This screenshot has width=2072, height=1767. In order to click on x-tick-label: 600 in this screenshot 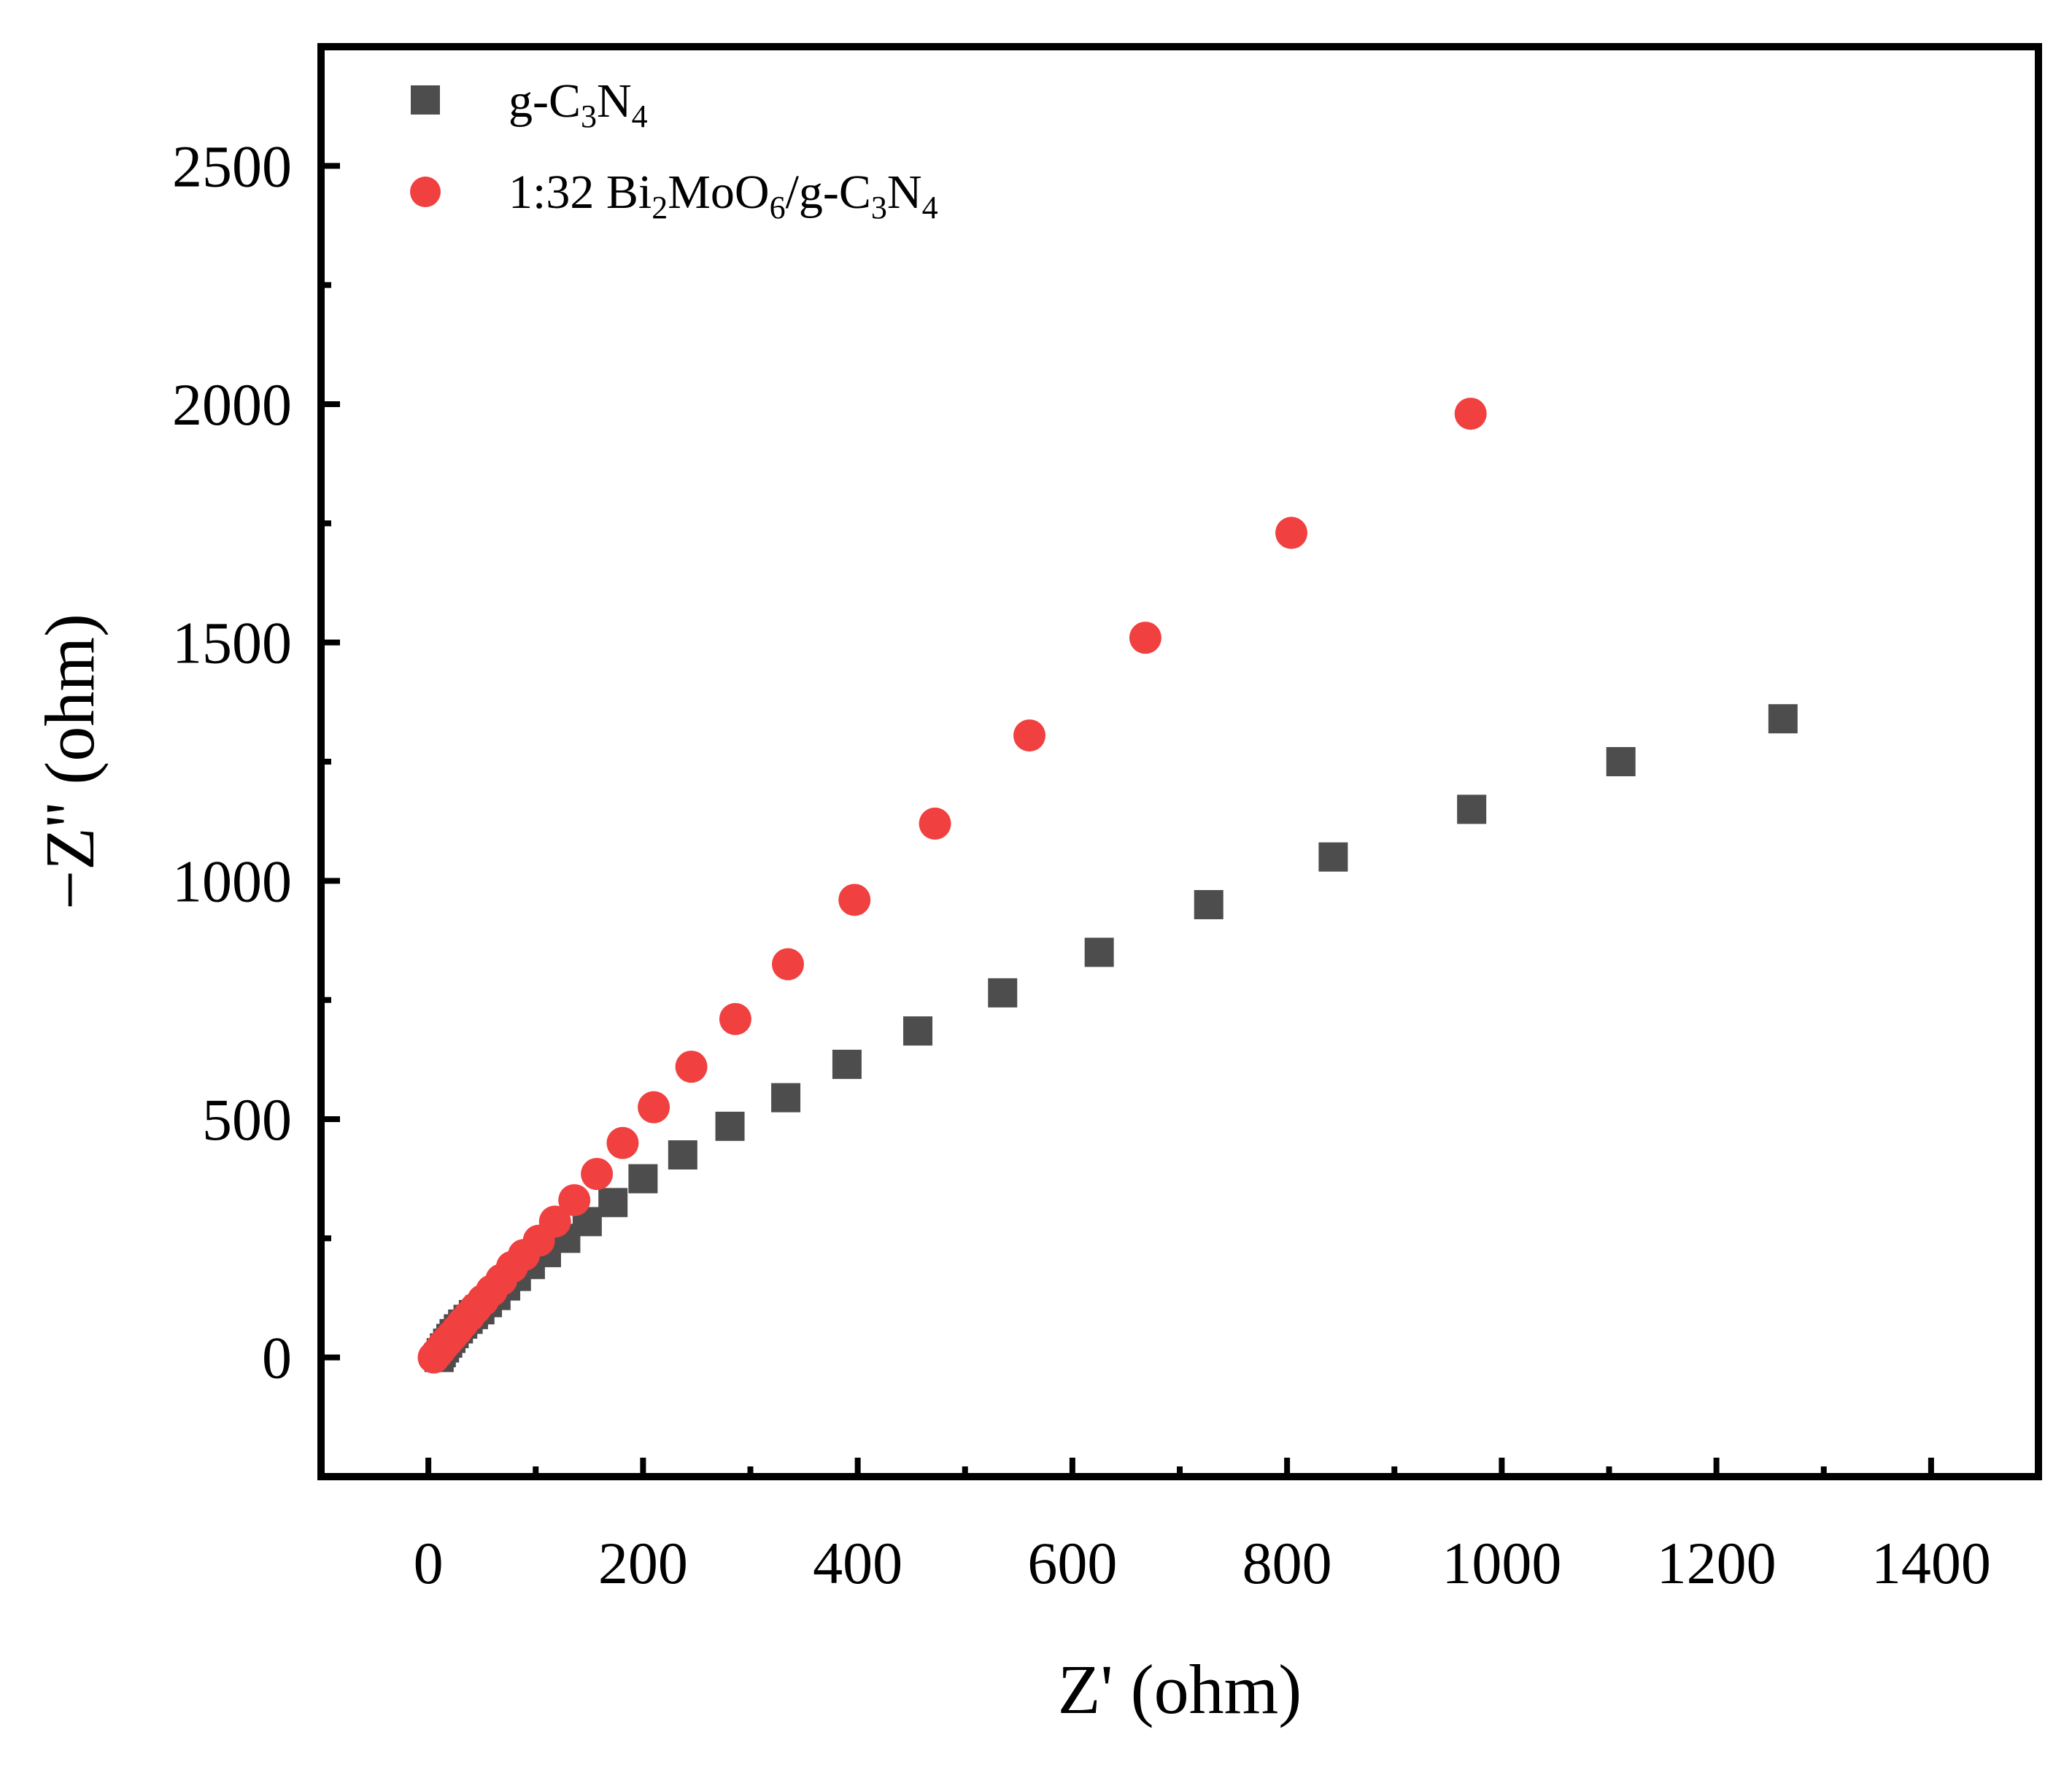, I will do `click(1072, 1563)`.